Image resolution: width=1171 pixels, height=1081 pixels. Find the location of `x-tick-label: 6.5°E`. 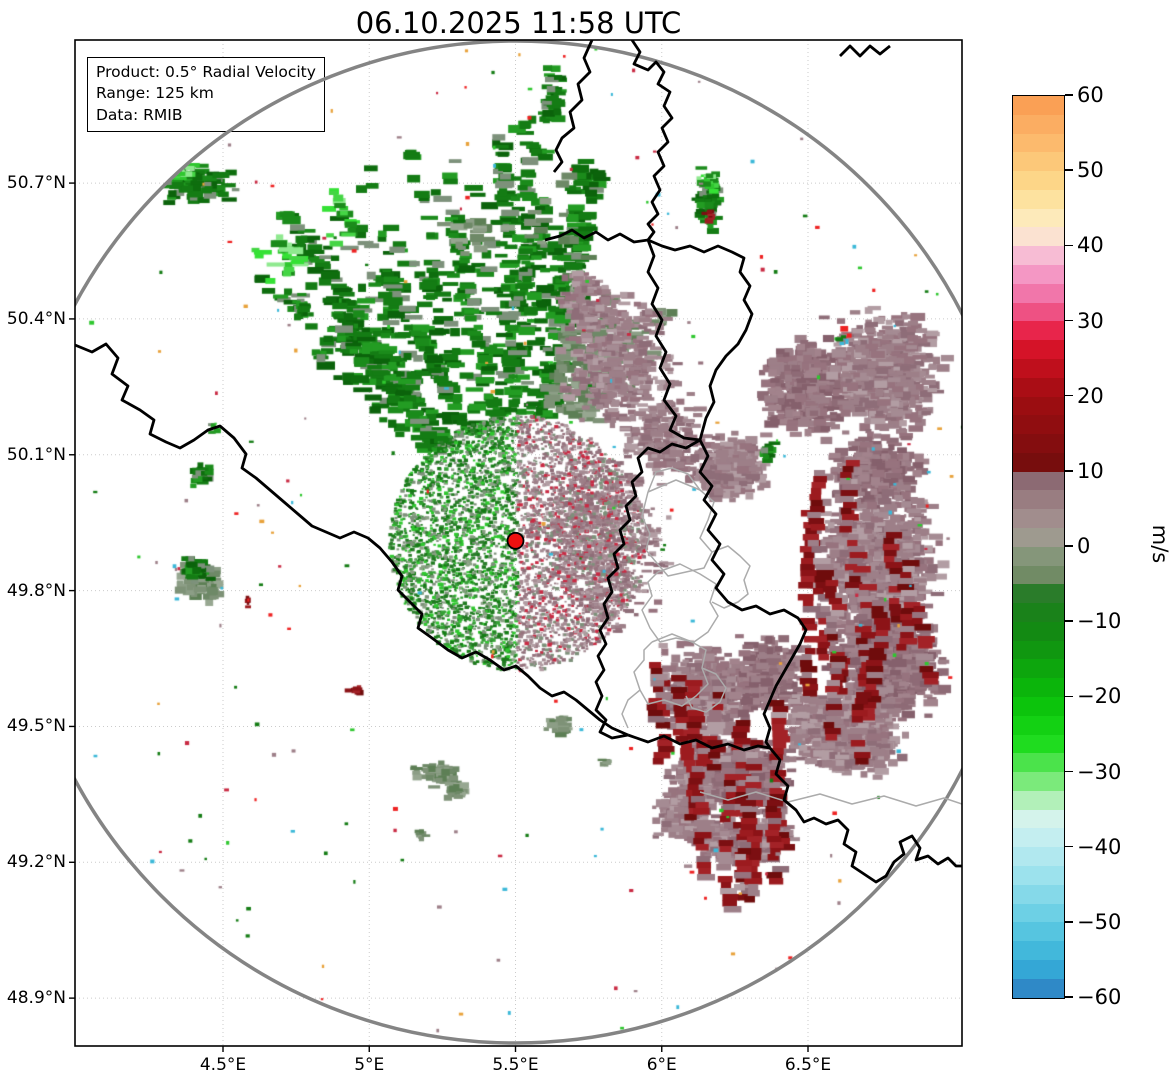

x-tick-label: 6.5°E is located at coordinates (808, 1065).